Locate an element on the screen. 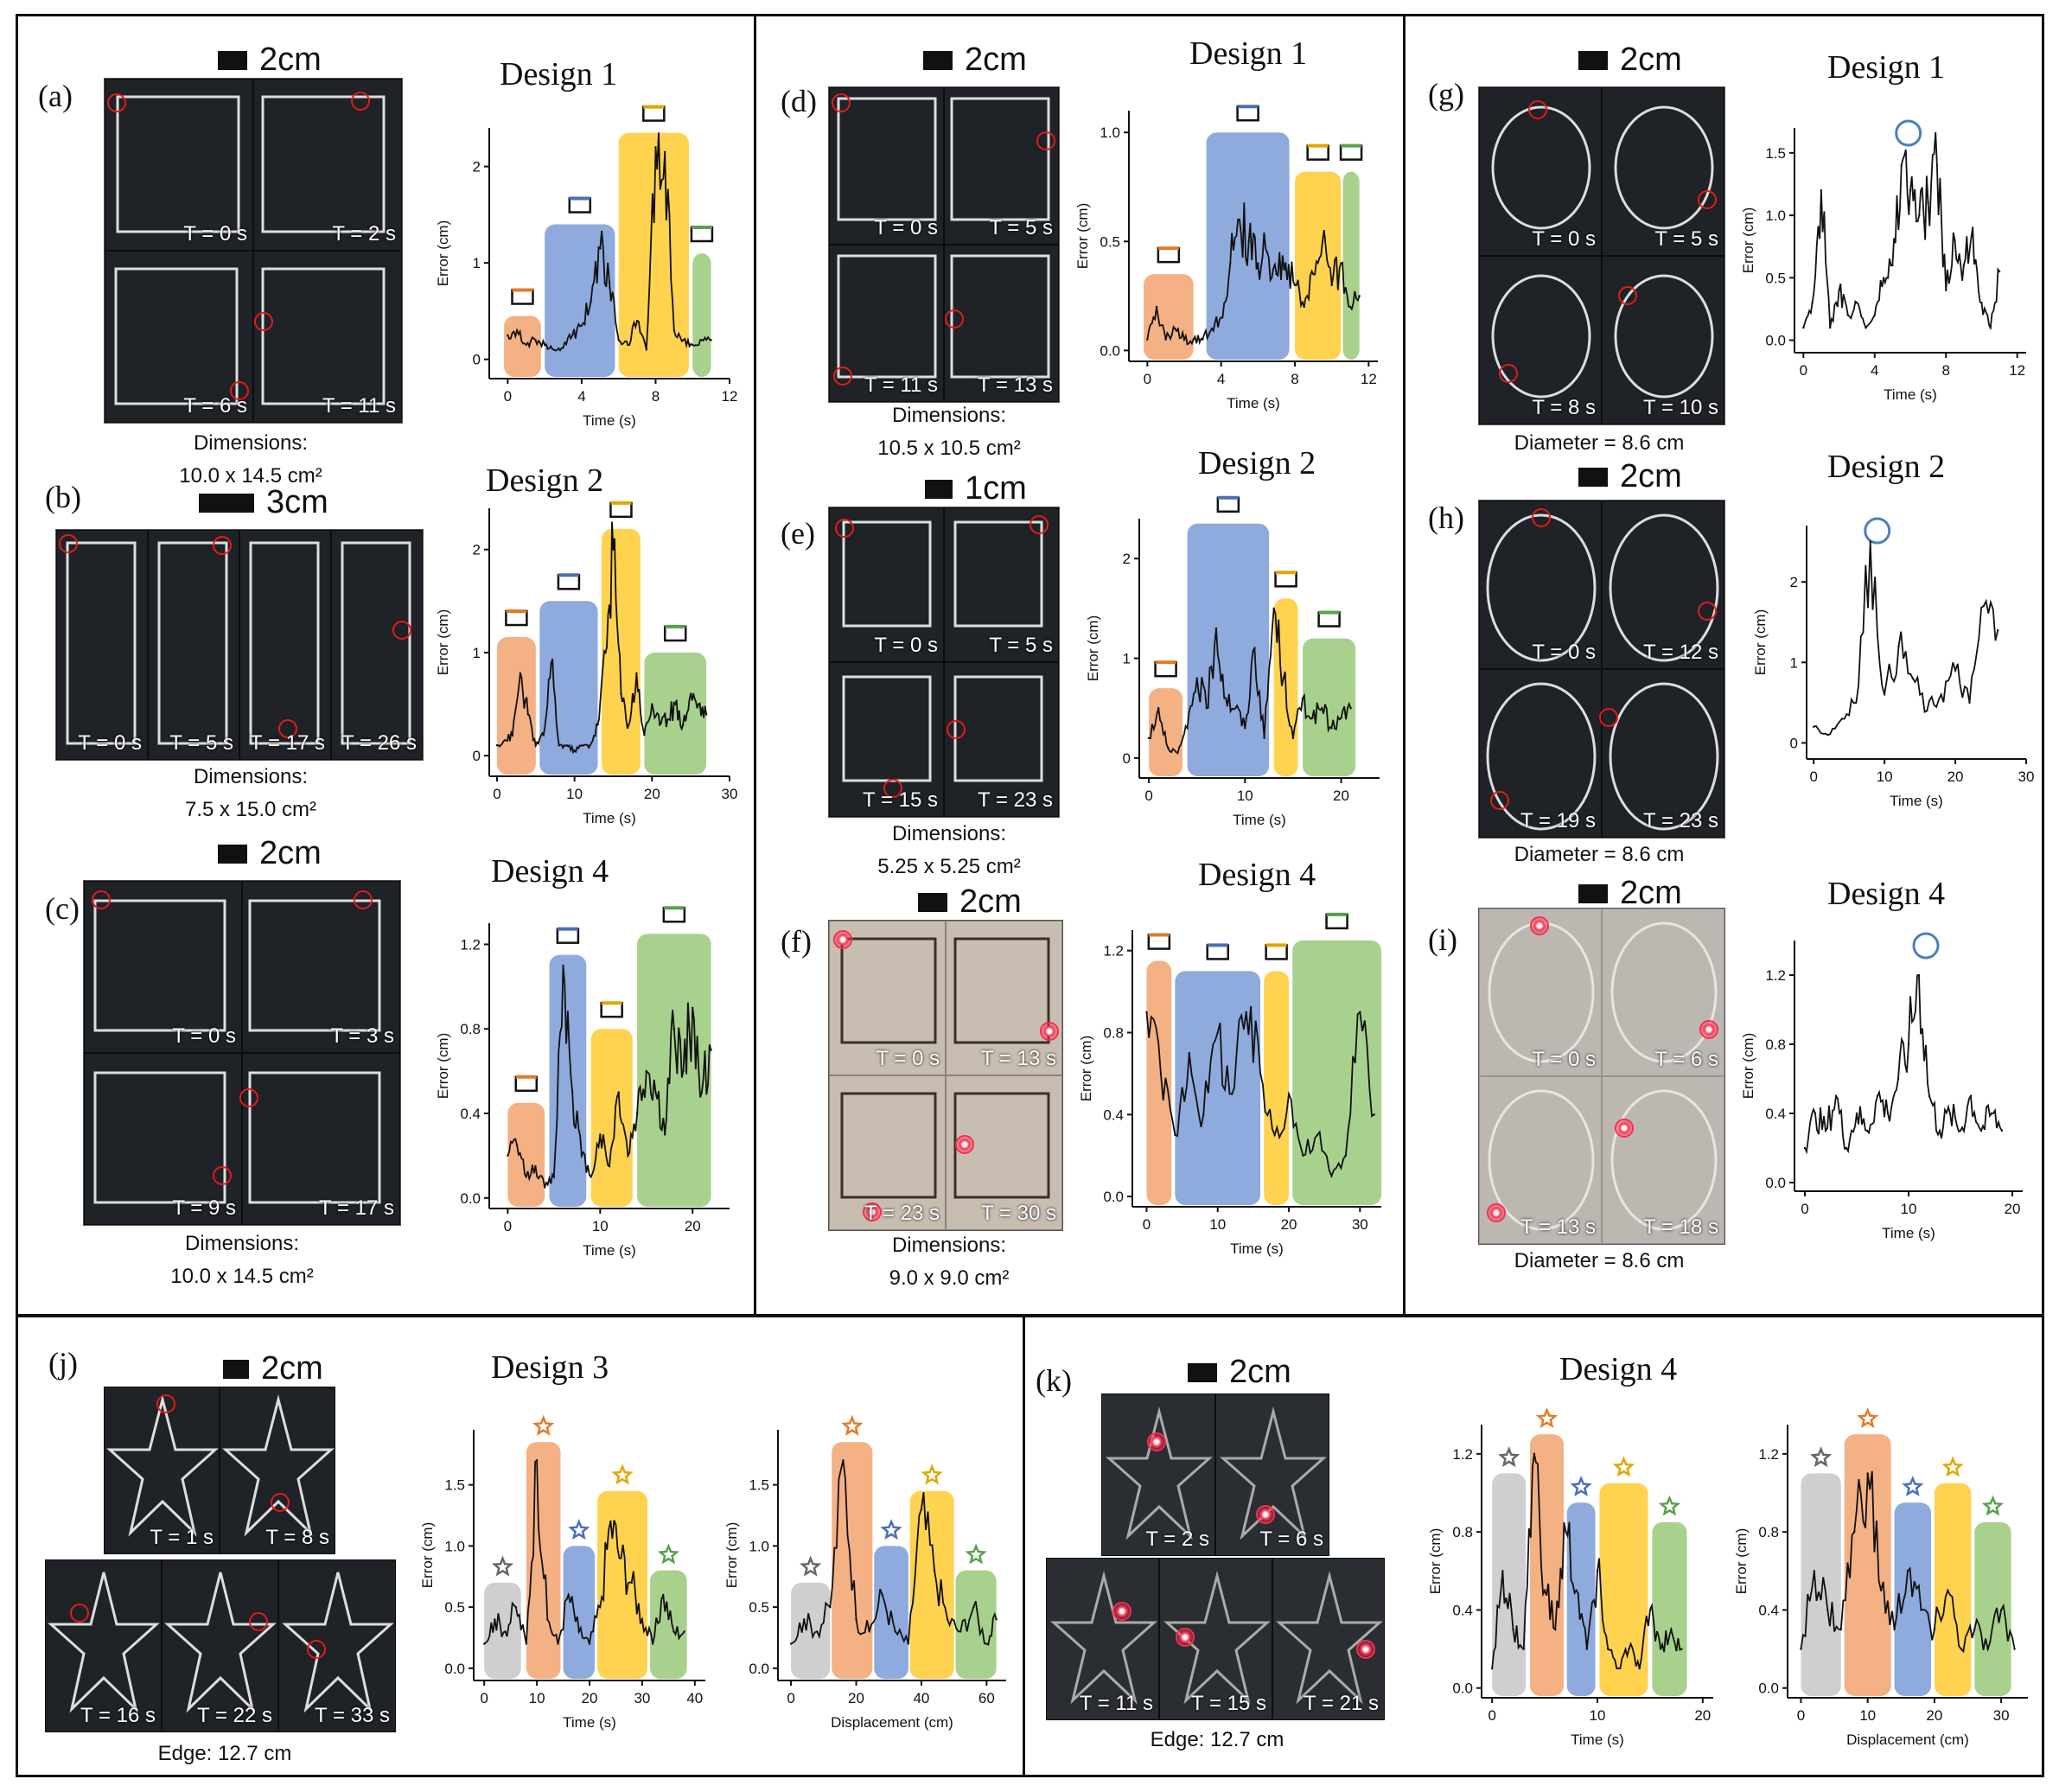 Image resolution: width=2059 pixels, height=1792 pixels. caption-line: 10.0 x 14.5 cm² is located at coordinates (242, 1277).